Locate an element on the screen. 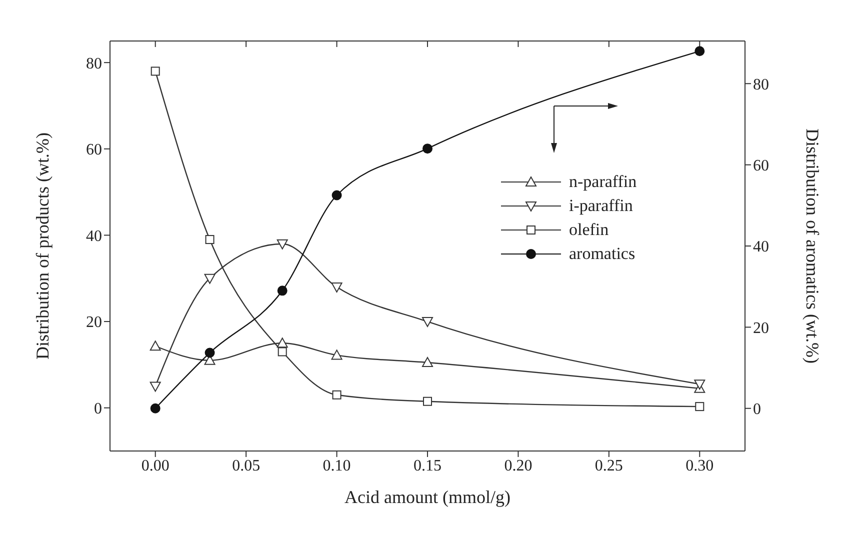  legend-label: n-paraffin is located at coordinates (603, 182).